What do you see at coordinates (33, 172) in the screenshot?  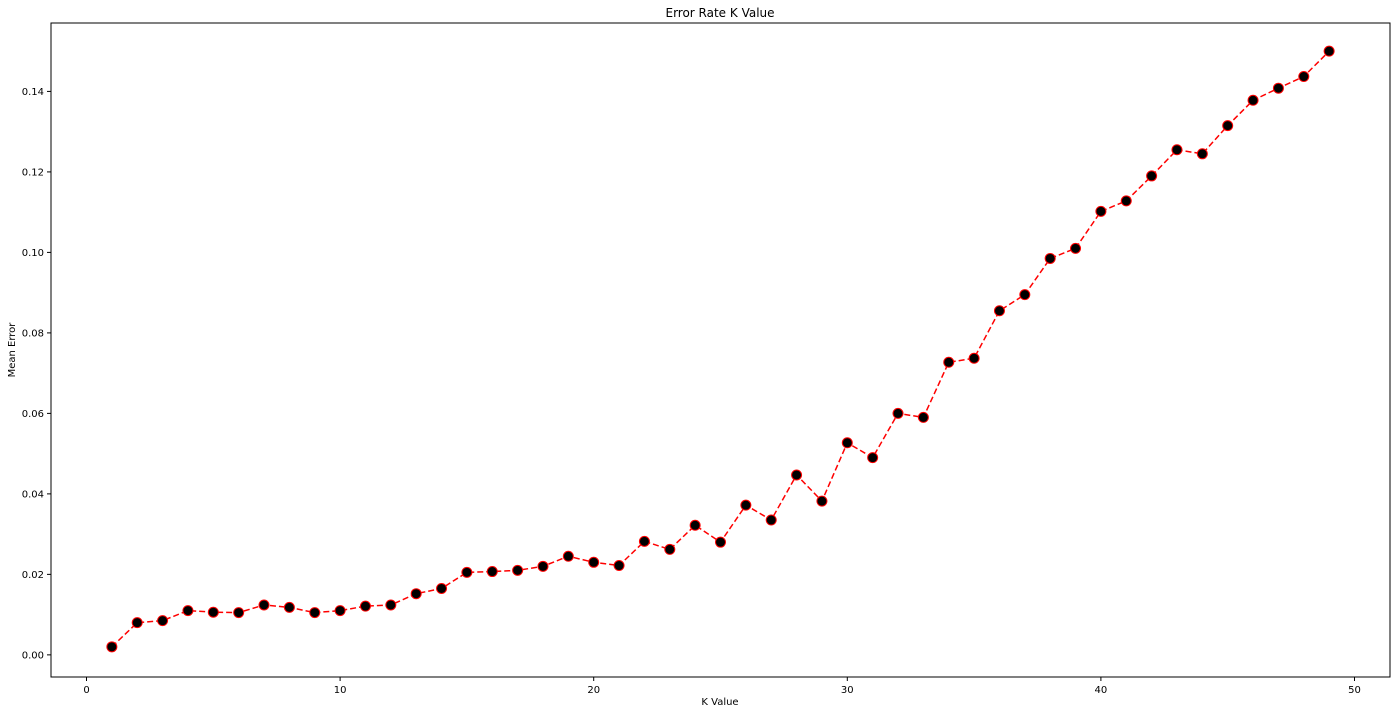 I see `y-tick-label: 0.12` at bounding box center [33, 172].